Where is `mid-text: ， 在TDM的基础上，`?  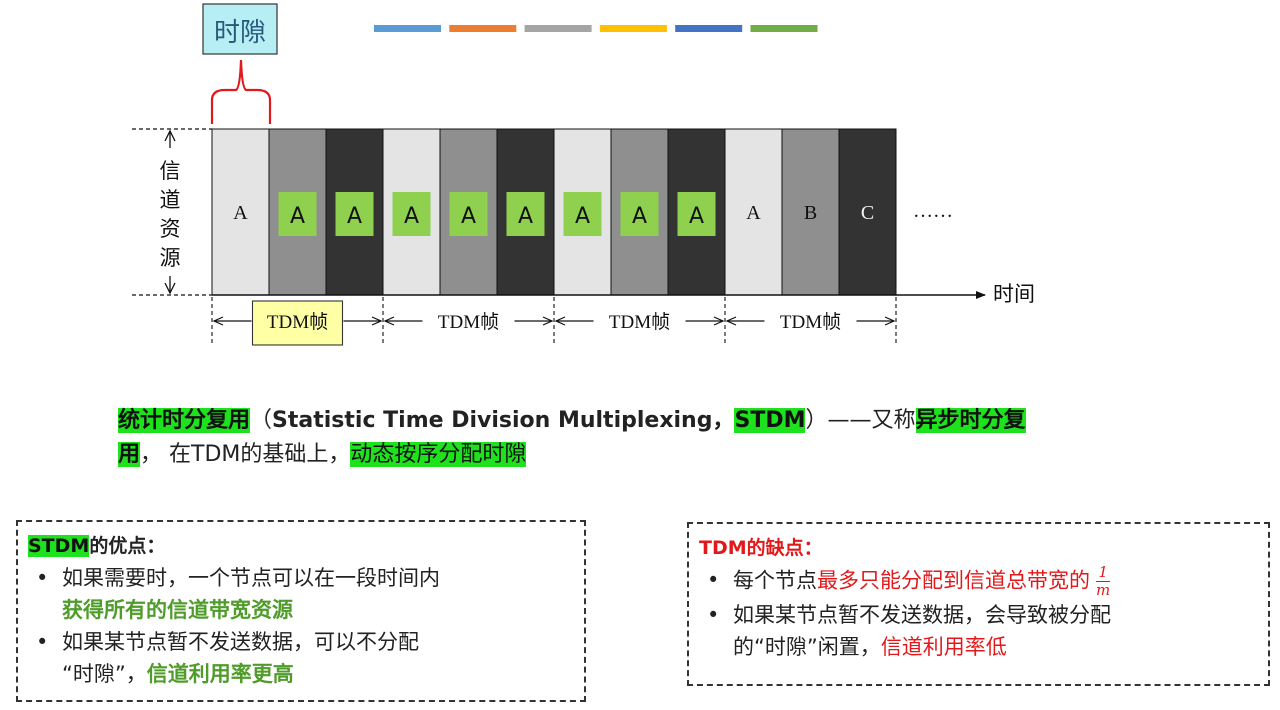
mid-text: ， 在TDM的基础上， is located at coordinates (245, 454).